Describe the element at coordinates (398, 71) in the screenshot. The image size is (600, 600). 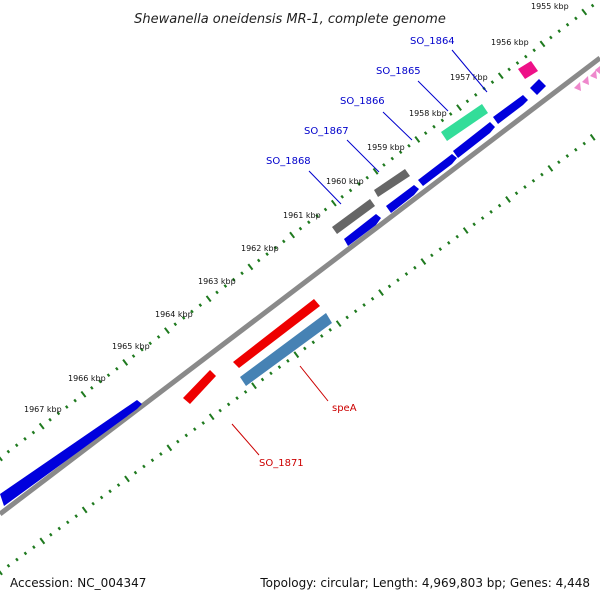
I see `gene-label-so1865: SO_1865` at that location.